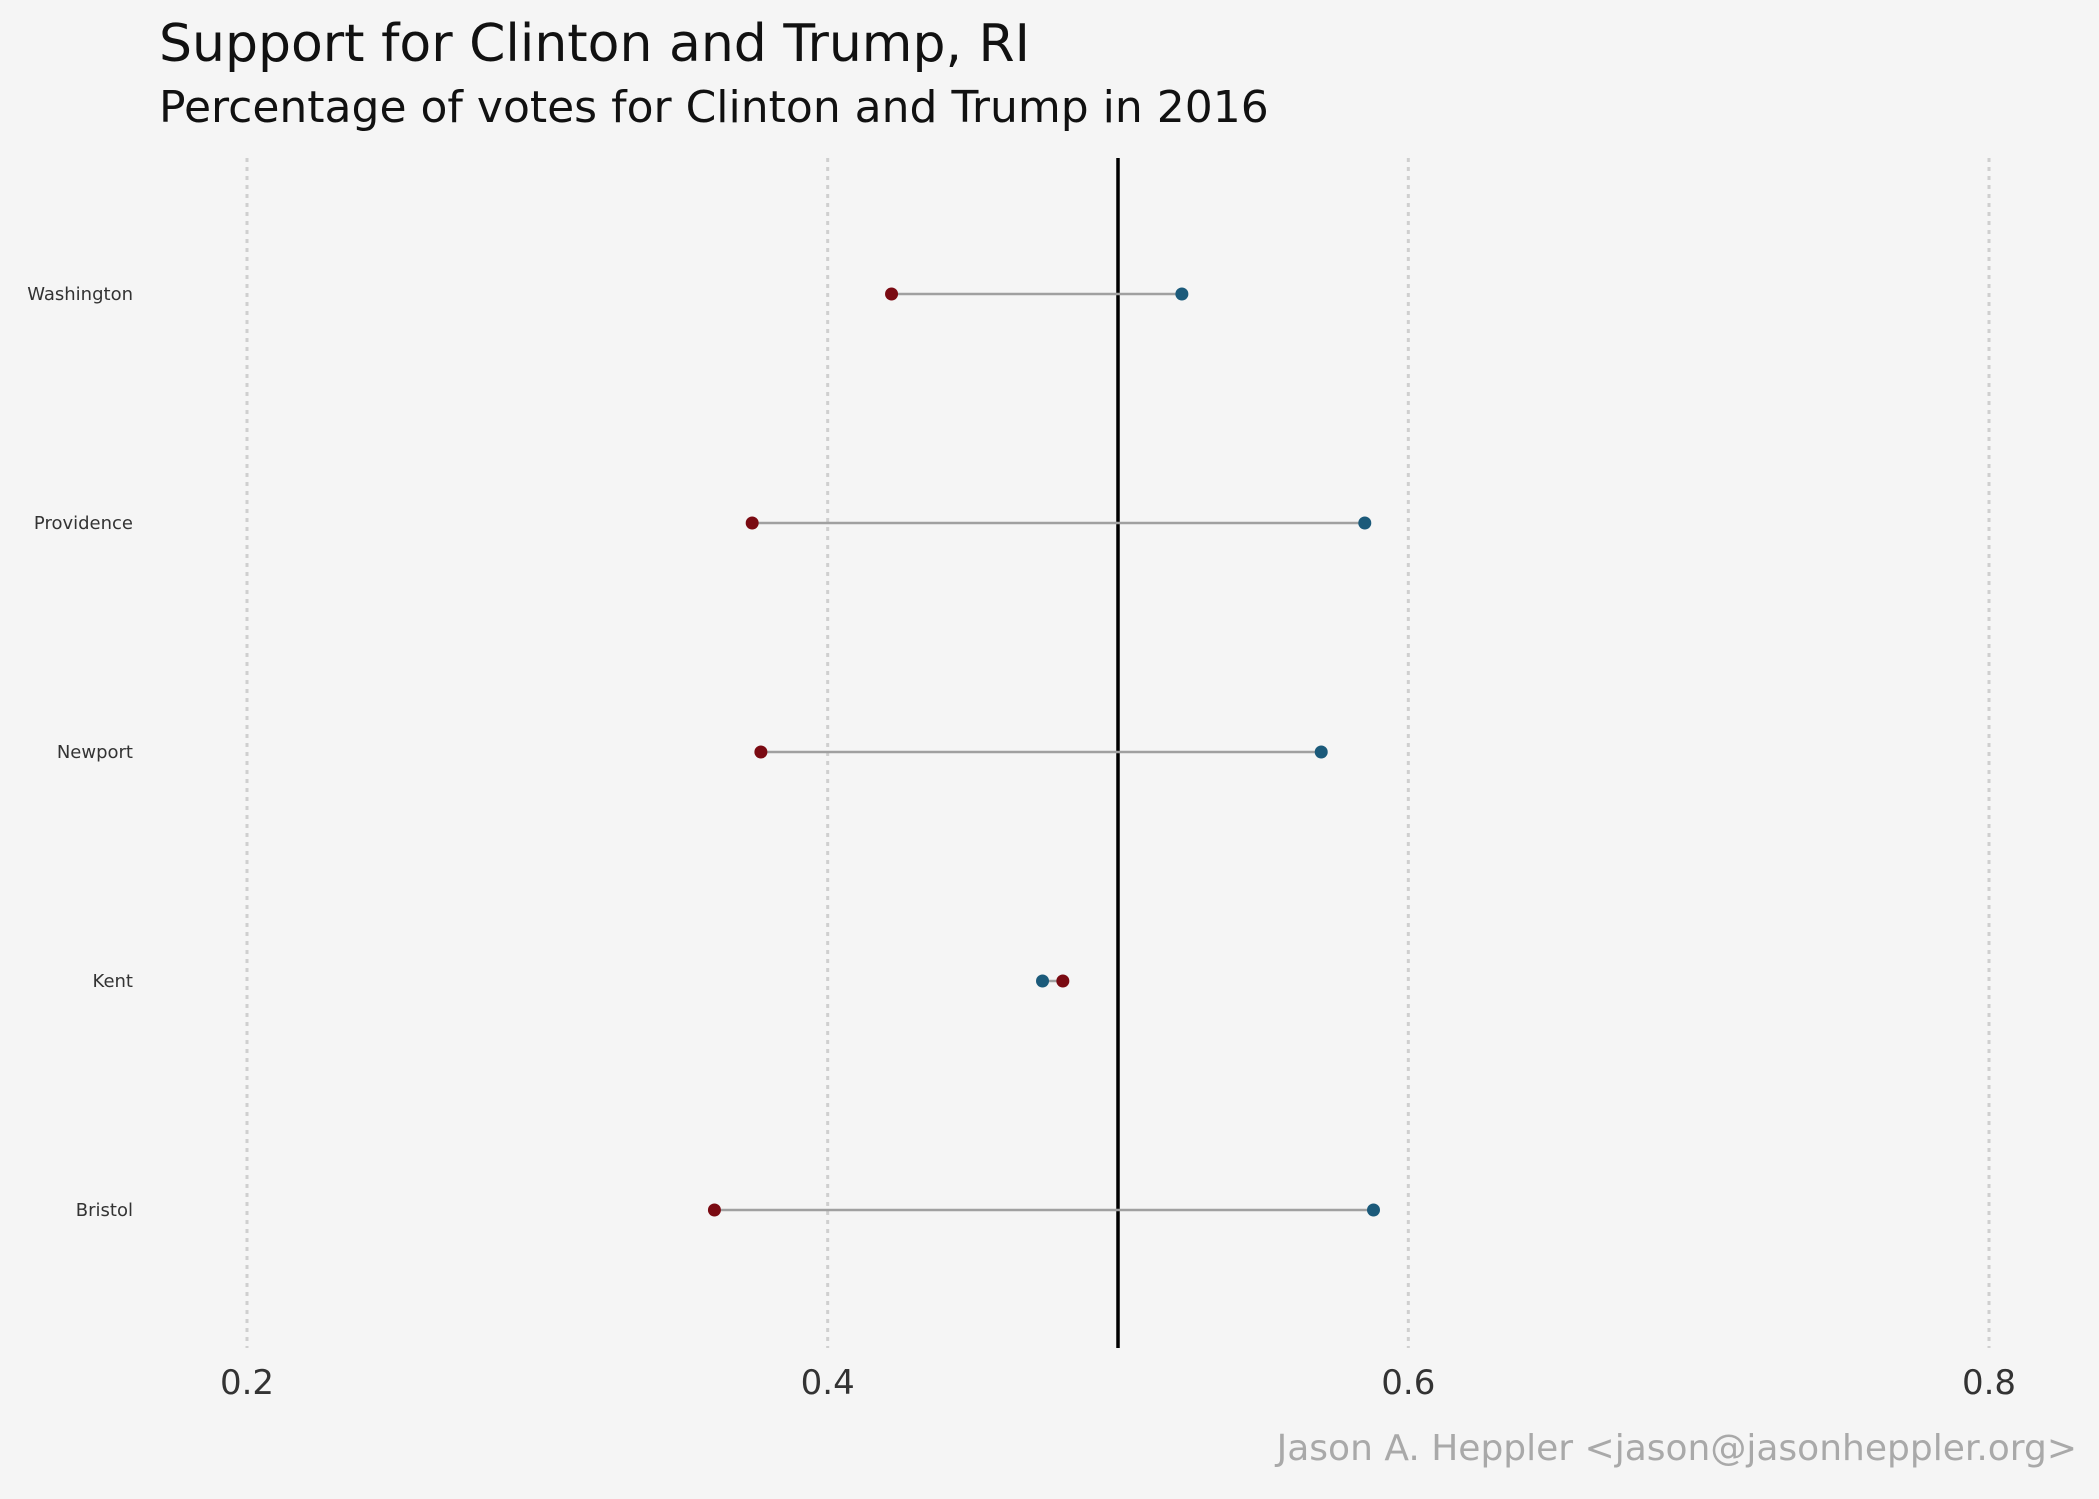 The height and width of the screenshot is (1499, 2099). What do you see at coordinates (828, 1383) in the screenshot?
I see `x-tick-label: 0.4` at bounding box center [828, 1383].